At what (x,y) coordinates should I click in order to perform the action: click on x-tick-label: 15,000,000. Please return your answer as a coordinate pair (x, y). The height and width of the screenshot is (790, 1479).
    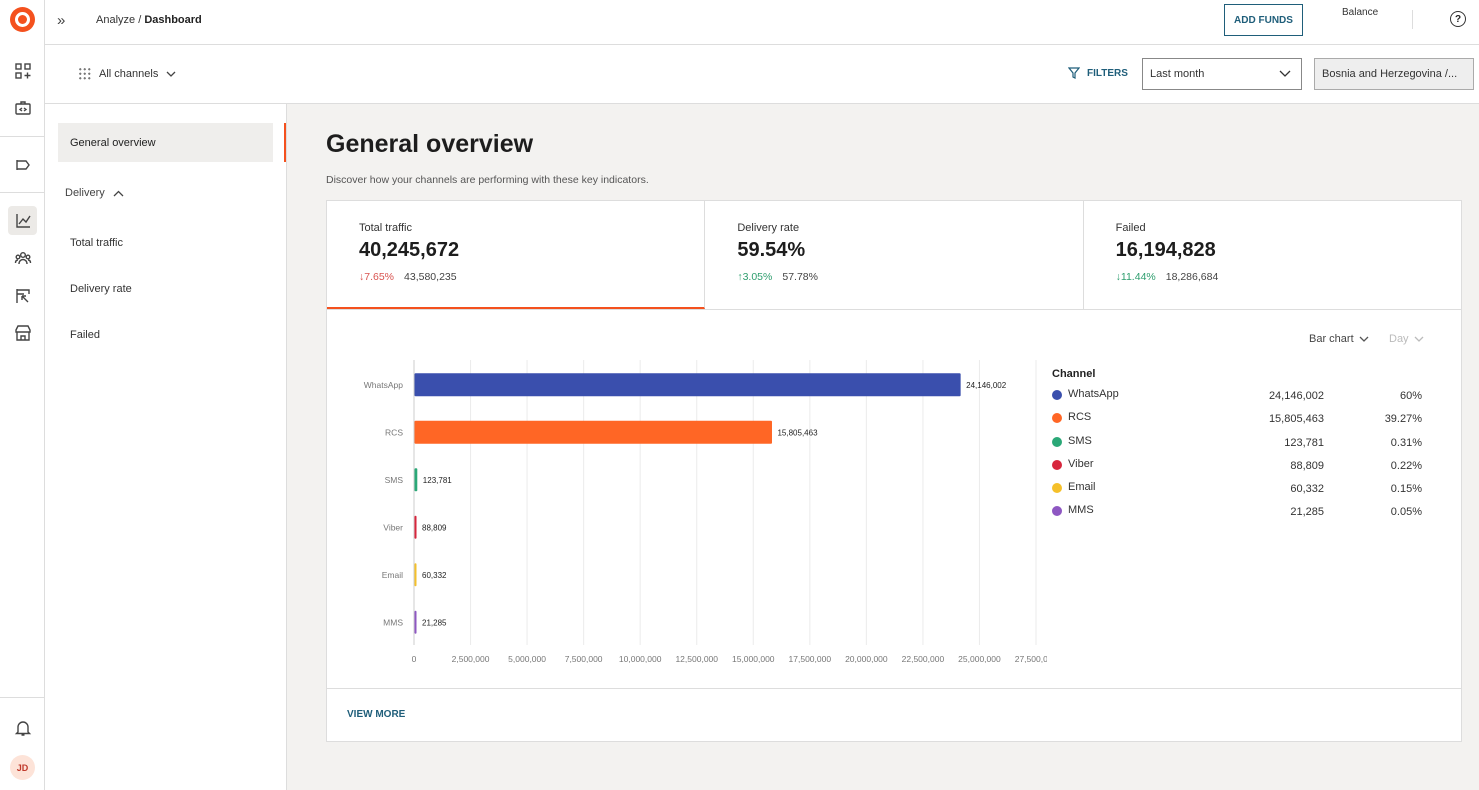
    Looking at the image, I should click on (753, 659).